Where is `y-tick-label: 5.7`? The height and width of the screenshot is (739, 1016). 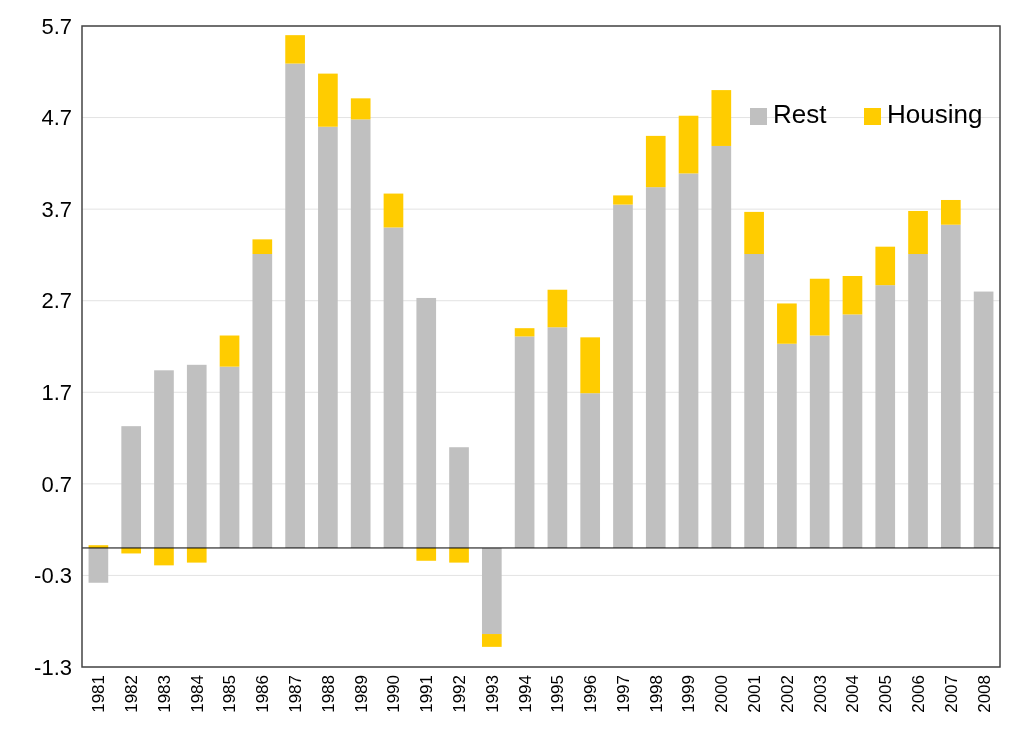
y-tick-label: 5.7 is located at coordinates (56, 26).